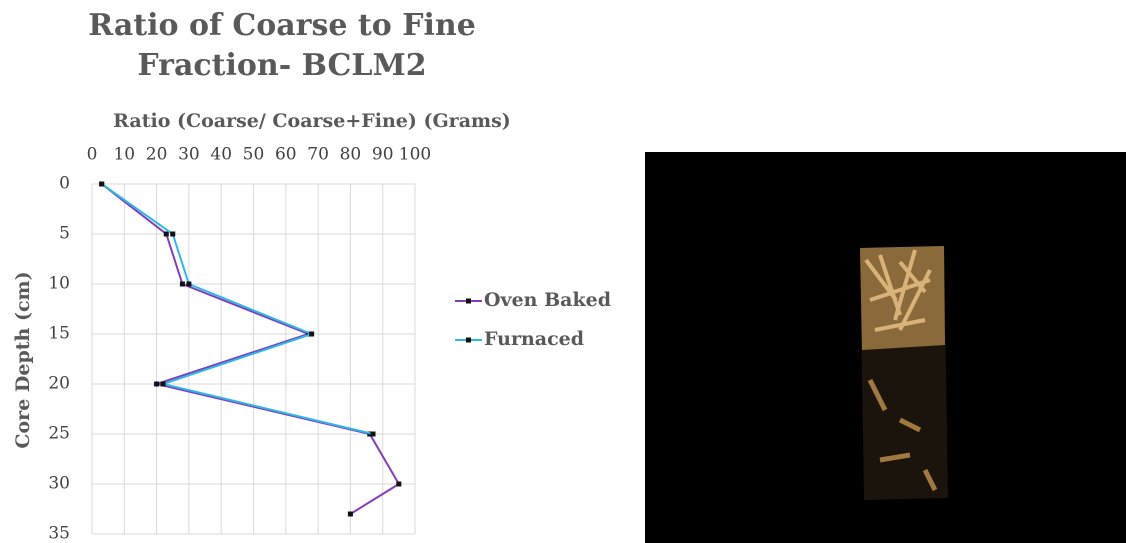 The image size is (1126, 543). I want to click on x-tick-label: 90, so click(383, 155).